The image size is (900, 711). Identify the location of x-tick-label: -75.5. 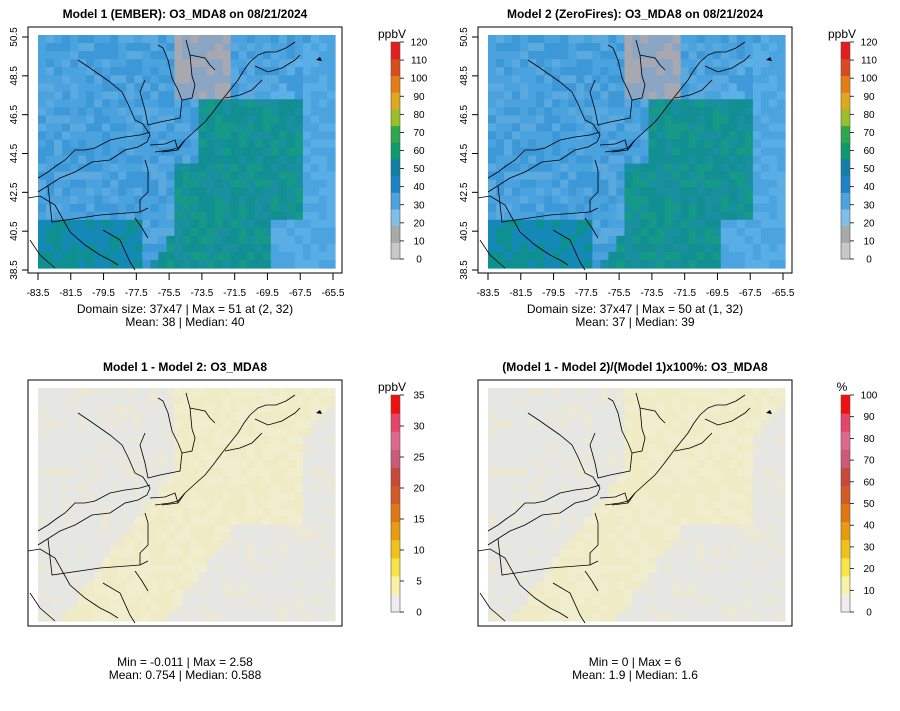
(169, 293).